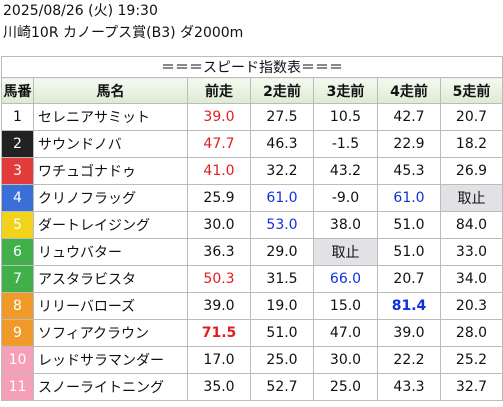 The image size is (503, 407). I want to click on horse-row: 7 アスタラビスタ 50.3 31.5 66.0 20.7 34.0, so click(252, 279).